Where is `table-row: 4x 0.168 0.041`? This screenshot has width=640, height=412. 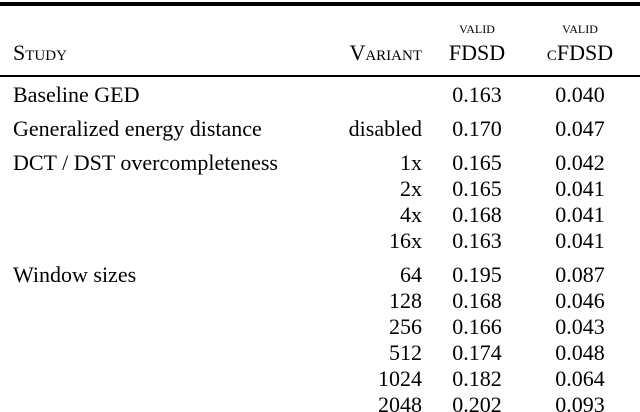
table-row: 4x 0.168 0.041 is located at coordinates (320, 215).